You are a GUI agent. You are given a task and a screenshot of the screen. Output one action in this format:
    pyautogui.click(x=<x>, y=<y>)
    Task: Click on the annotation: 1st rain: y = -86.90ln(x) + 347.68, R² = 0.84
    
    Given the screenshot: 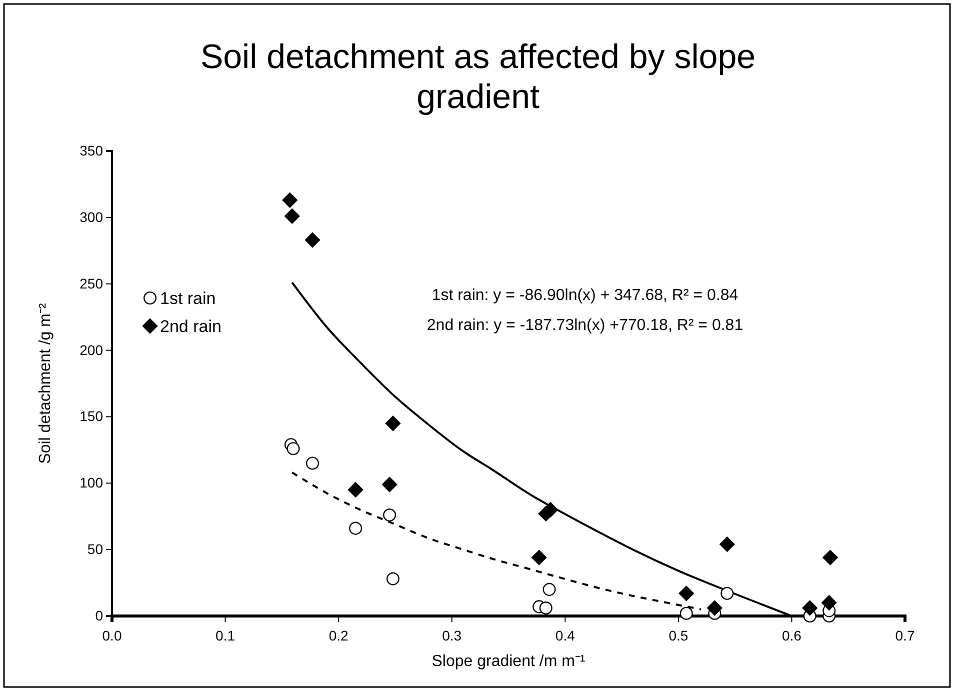 What is the action you would take?
    pyautogui.click(x=585, y=295)
    